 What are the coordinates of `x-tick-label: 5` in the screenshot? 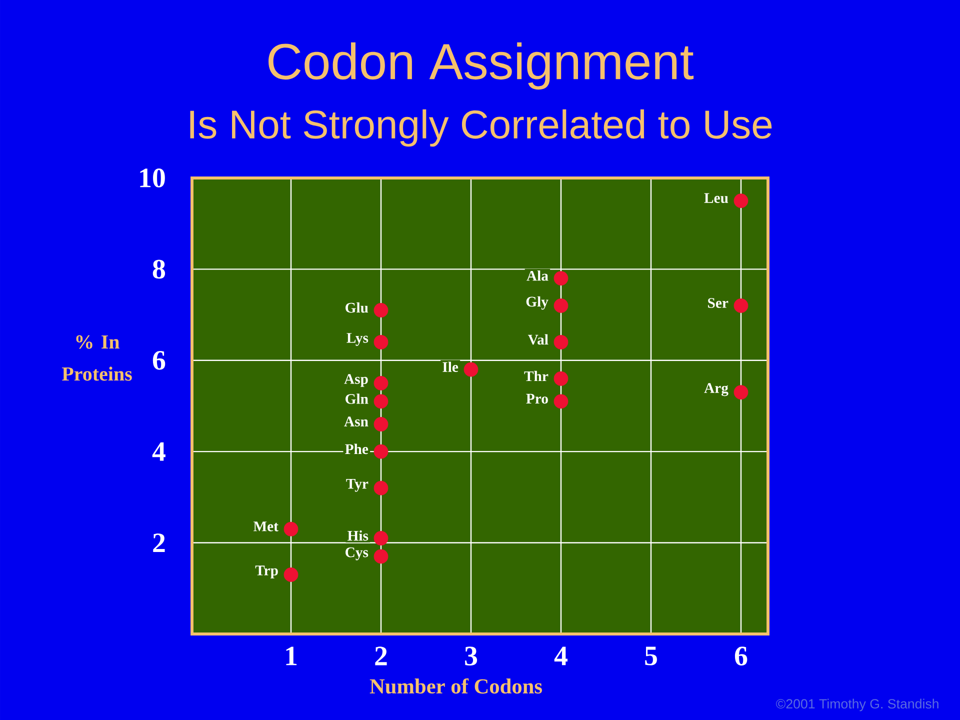 It's located at (651, 656).